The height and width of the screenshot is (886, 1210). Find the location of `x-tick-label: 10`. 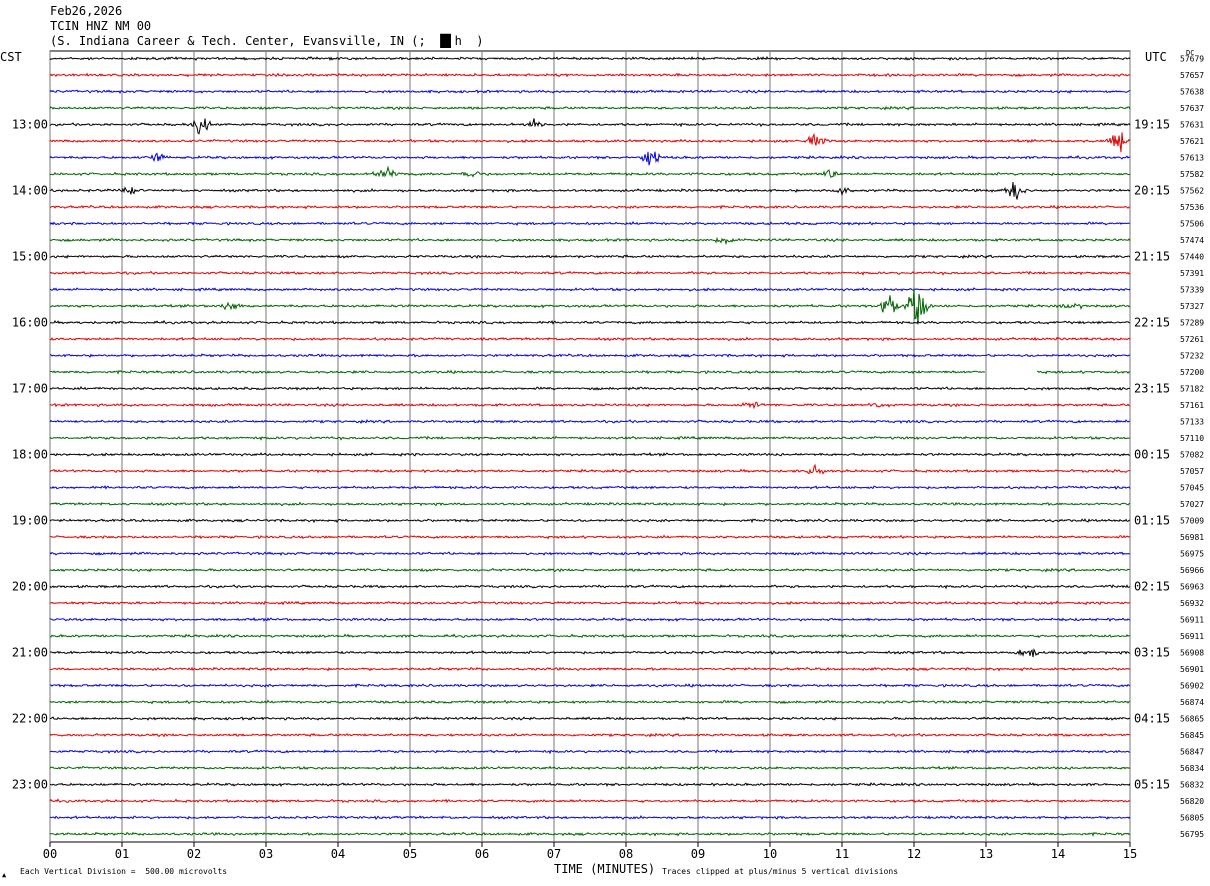

x-tick-label: 10 is located at coordinates (770, 854).